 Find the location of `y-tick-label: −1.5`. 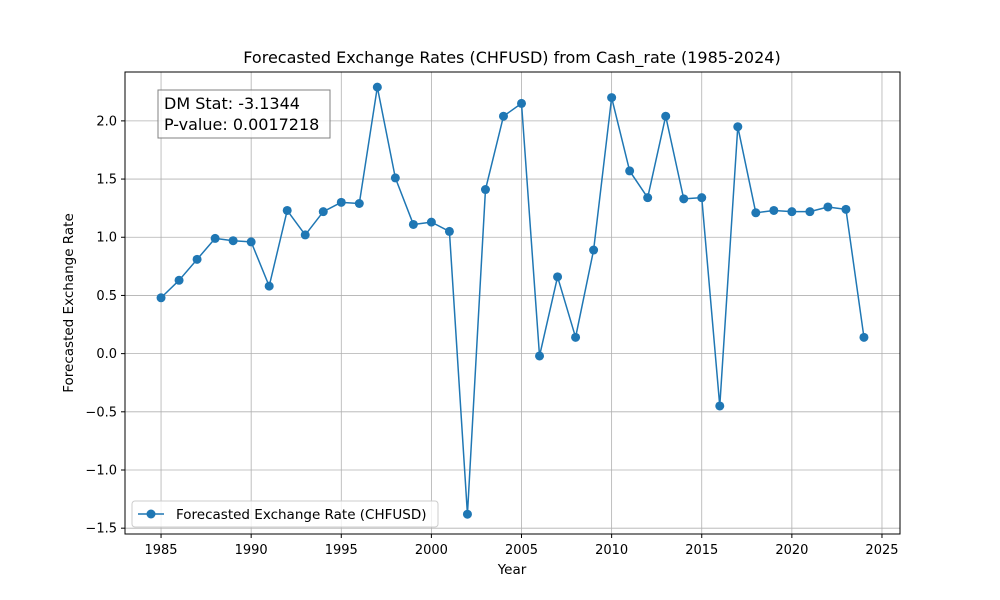

y-tick-label: −1.5 is located at coordinates (101, 529).